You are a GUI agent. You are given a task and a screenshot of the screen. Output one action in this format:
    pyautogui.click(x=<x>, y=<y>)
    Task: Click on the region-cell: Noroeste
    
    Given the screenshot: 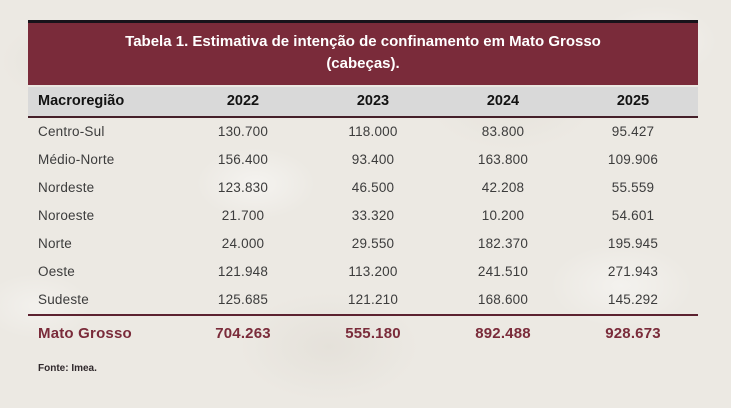 What is the action you would take?
    pyautogui.click(x=66, y=215)
    